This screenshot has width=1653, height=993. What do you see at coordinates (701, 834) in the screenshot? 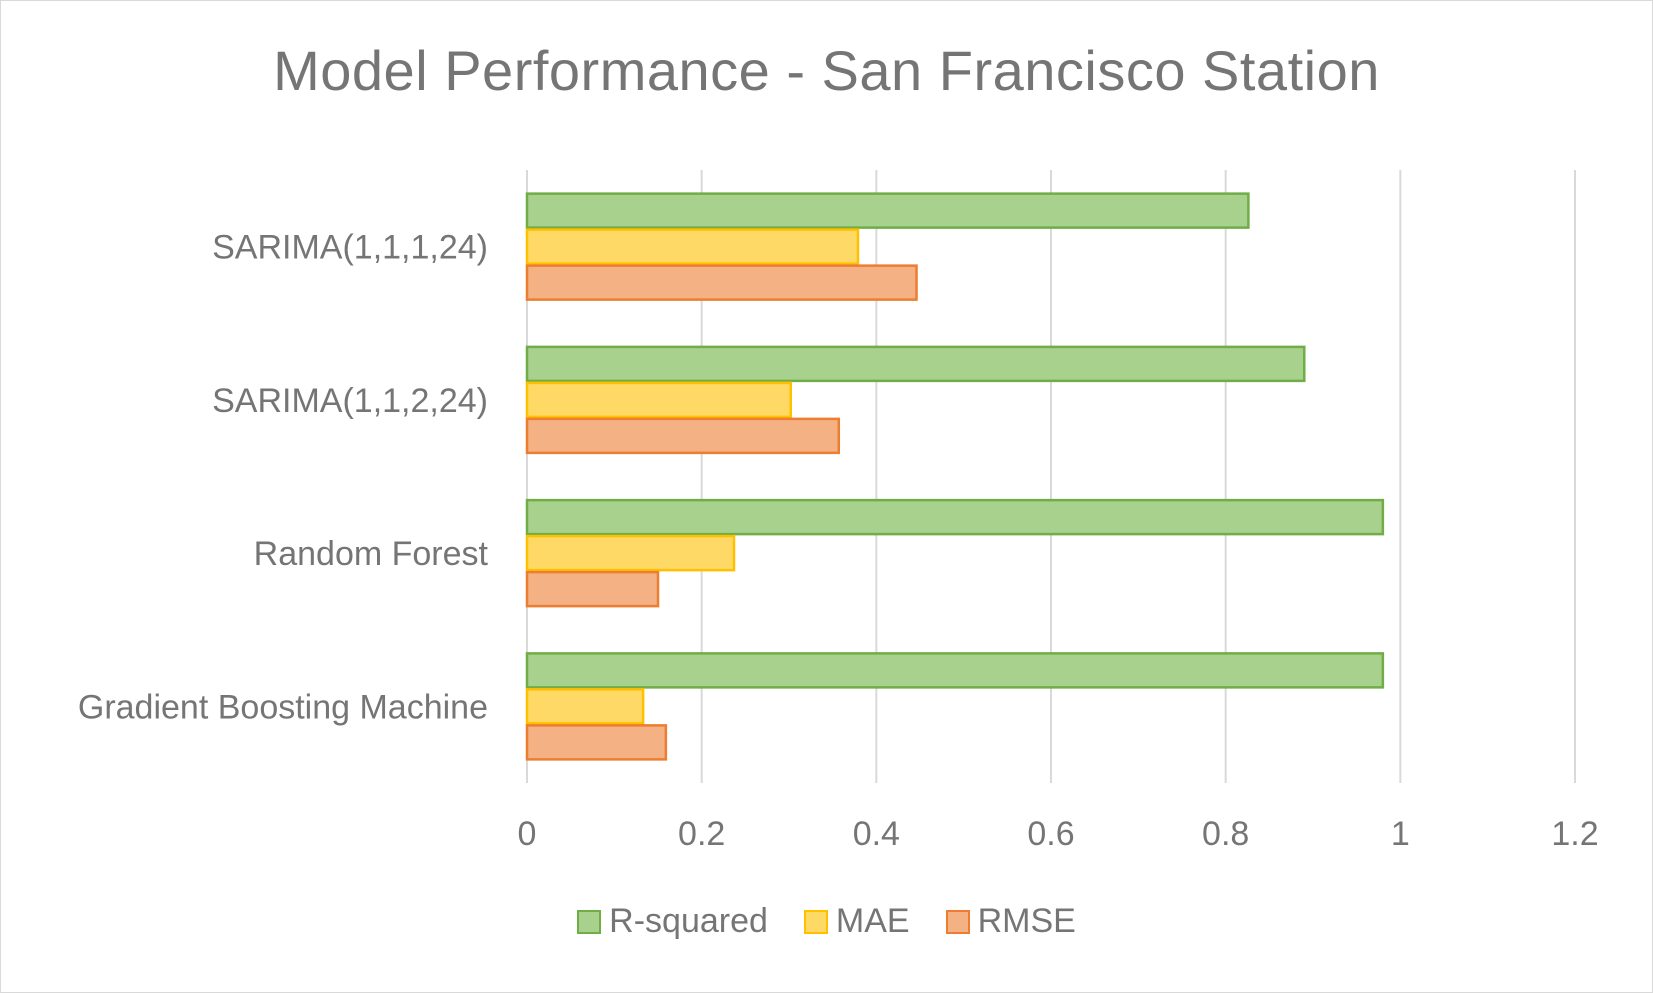
I see `x-tick-label: 0.2` at bounding box center [701, 834].